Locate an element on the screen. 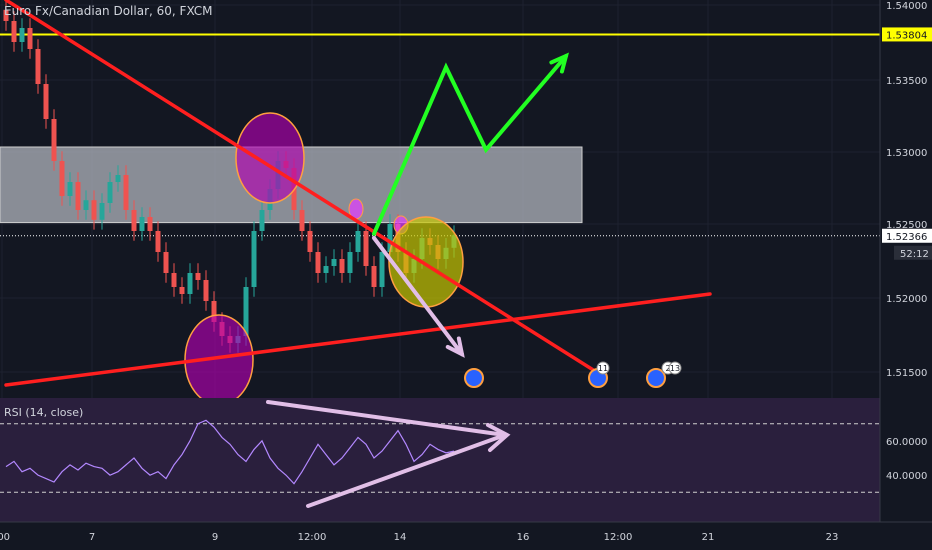 Image resolution: width=932 pixels, height=550 pixels. current-price-tag is located at coordinates (907, 235).